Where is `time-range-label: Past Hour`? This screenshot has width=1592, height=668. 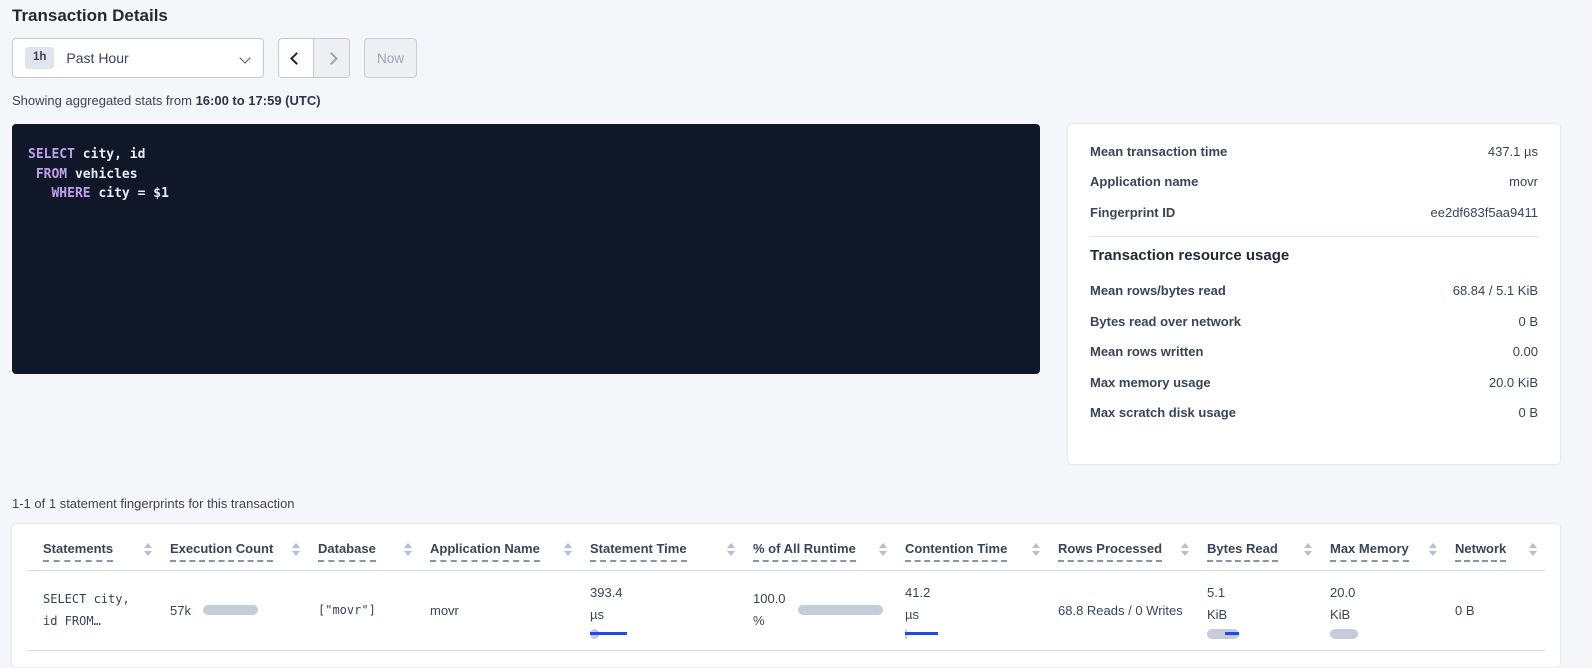 time-range-label: Past Hour is located at coordinates (97, 58).